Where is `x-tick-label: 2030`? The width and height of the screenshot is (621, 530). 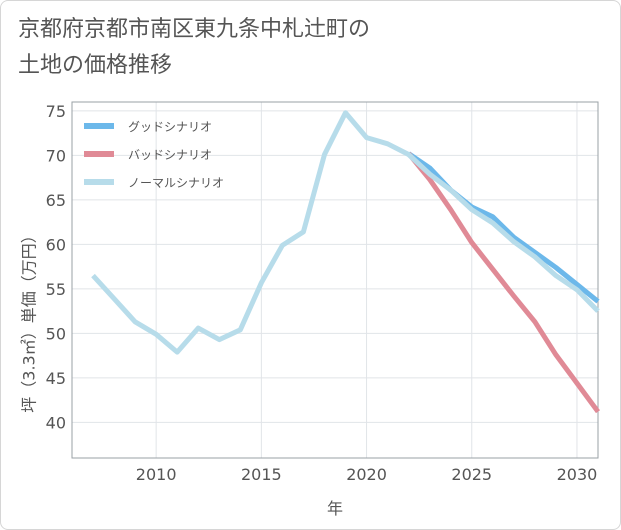 x-tick-label: 2030 is located at coordinates (577, 474).